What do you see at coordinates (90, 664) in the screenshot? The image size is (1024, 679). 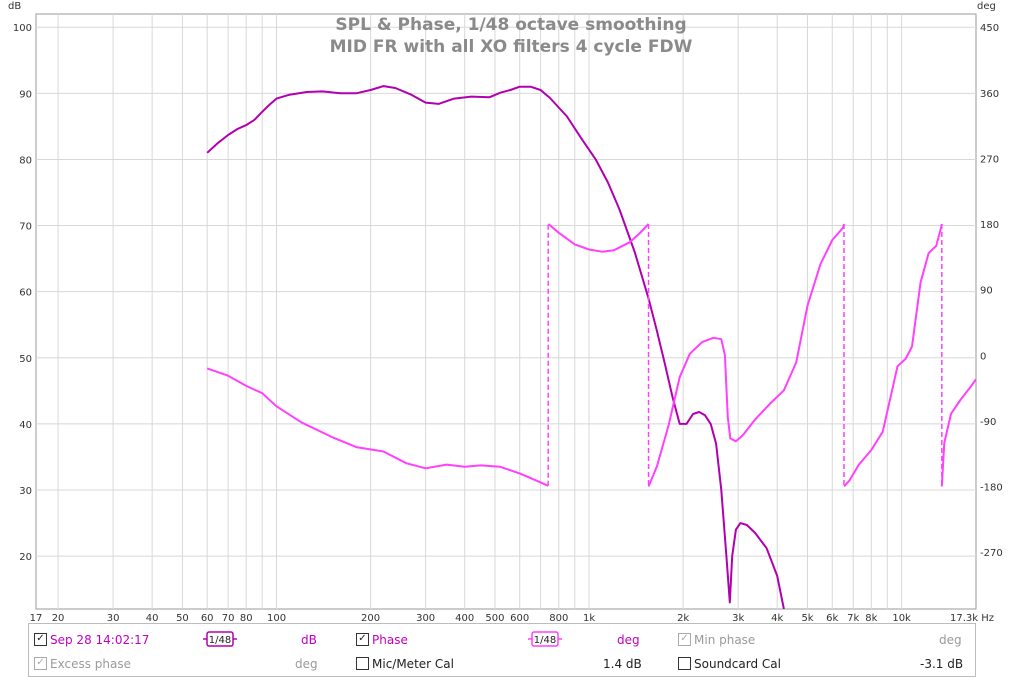 I see `excess-phase-label: Excess phase` at bounding box center [90, 664].